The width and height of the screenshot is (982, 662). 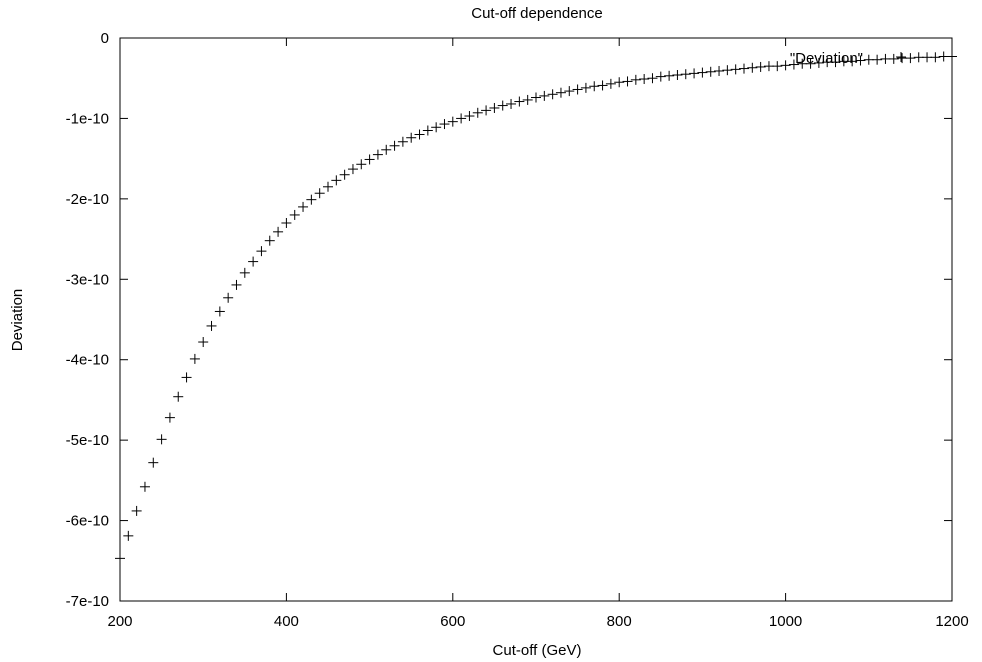 I want to click on y-tick-label: -3e-10, so click(x=87, y=279).